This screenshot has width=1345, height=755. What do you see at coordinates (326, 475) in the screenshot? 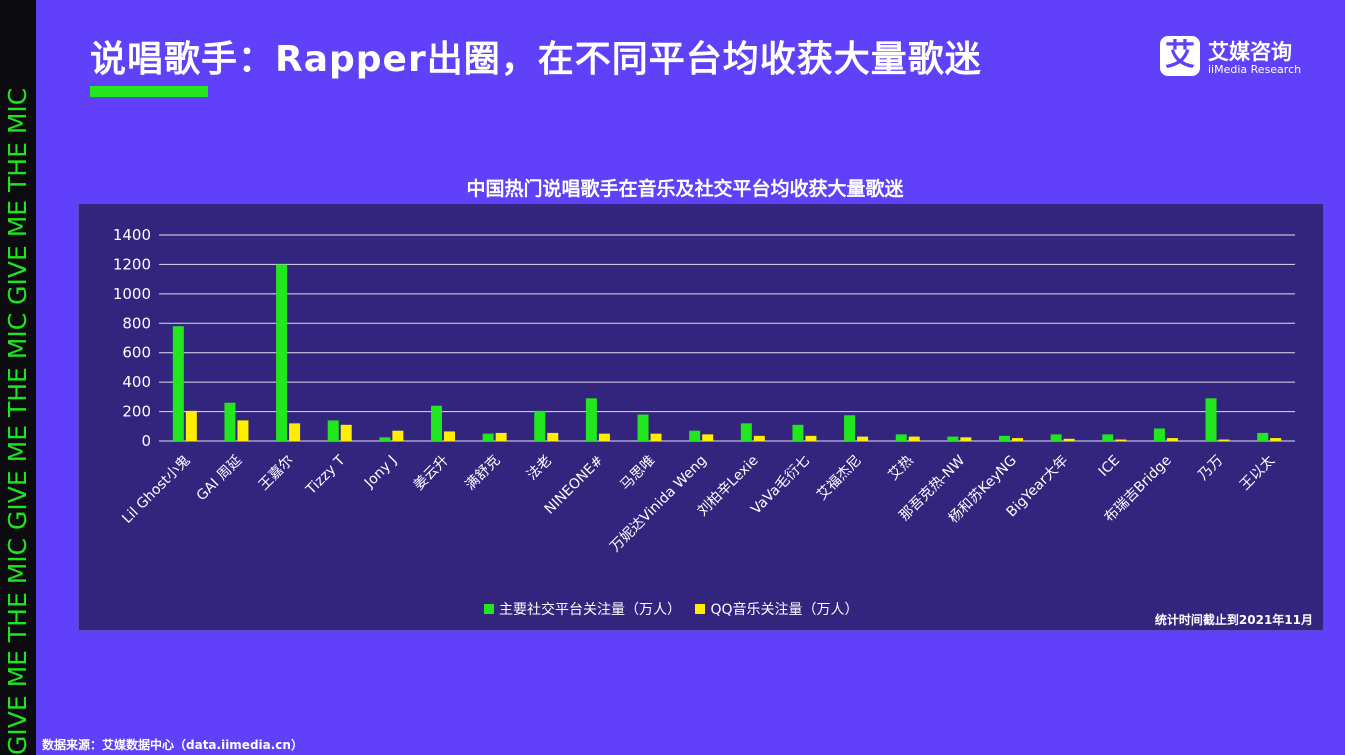
I see `x-tick-label: Tizzy T` at bounding box center [326, 475].